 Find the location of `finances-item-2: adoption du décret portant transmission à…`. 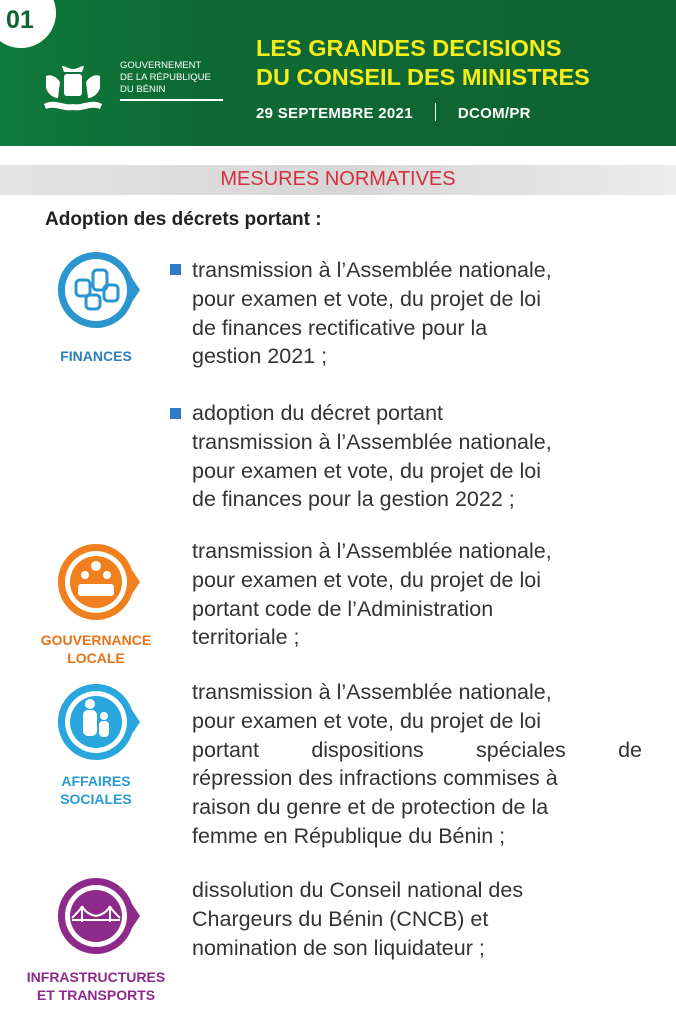

finances-item-2: adoption du décret portant transmission à… is located at coordinates (417, 456).